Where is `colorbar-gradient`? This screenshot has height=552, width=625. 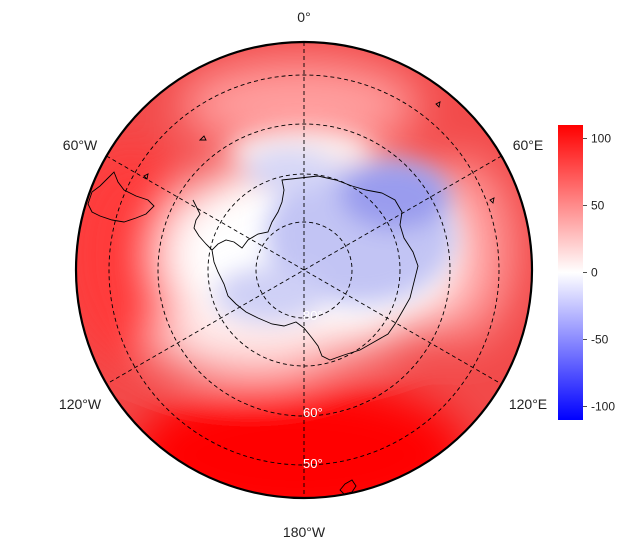 colorbar-gradient is located at coordinates (570, 272).